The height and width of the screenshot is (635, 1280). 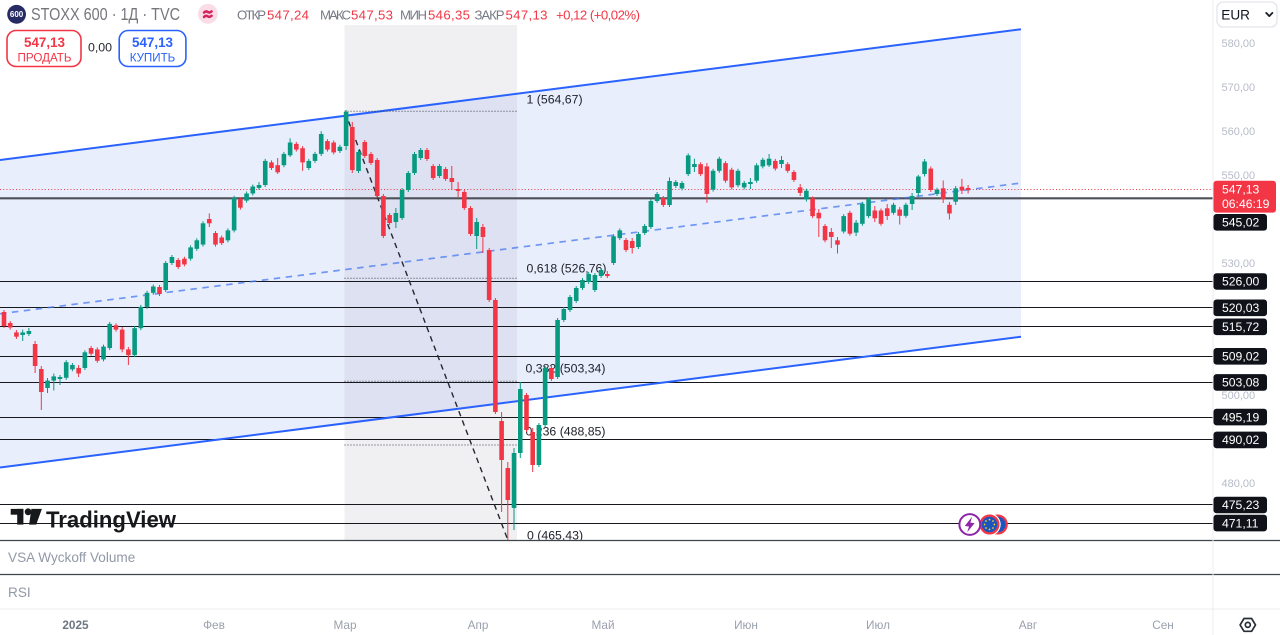 What do you see at coordinates (1239, 176) in the screenshot?
I see `svg-text: 550,00` at bounding box center [1239, 176].